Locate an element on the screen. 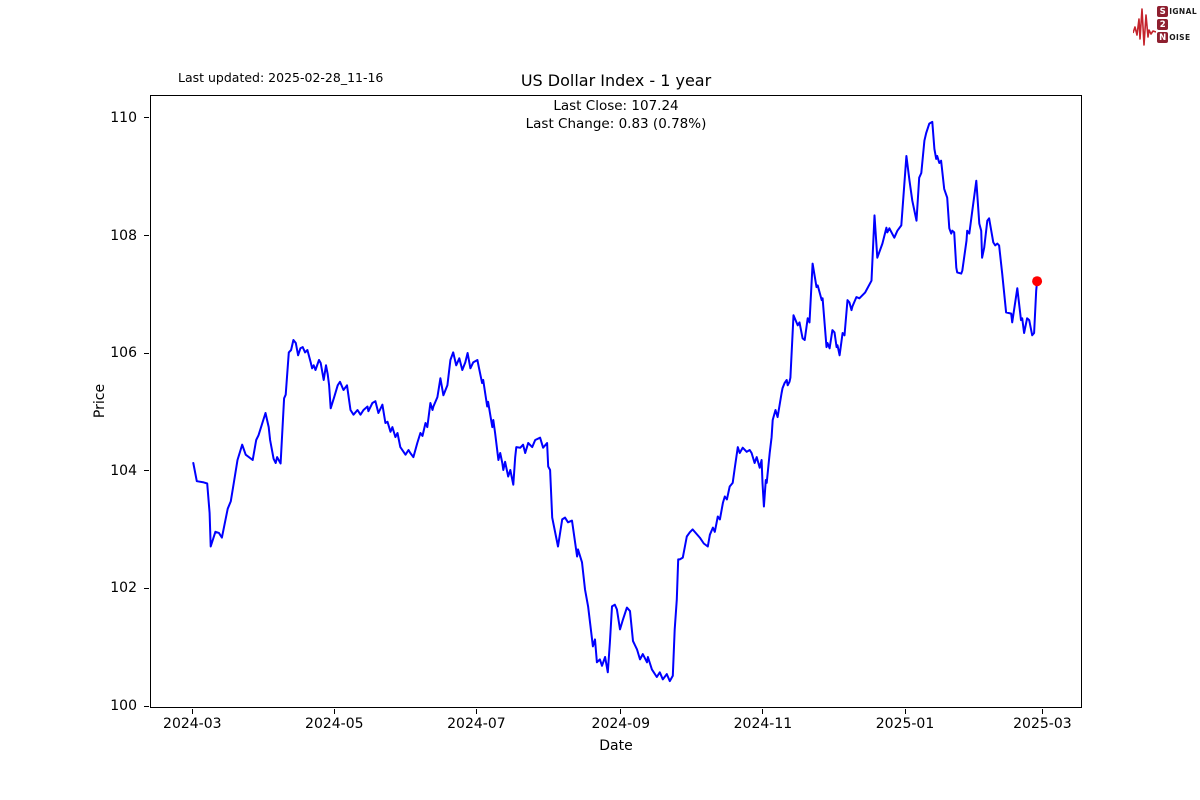 The image size is (1200, 800). x-tick-label: 2024-07 is located at coordinates (476, 724).